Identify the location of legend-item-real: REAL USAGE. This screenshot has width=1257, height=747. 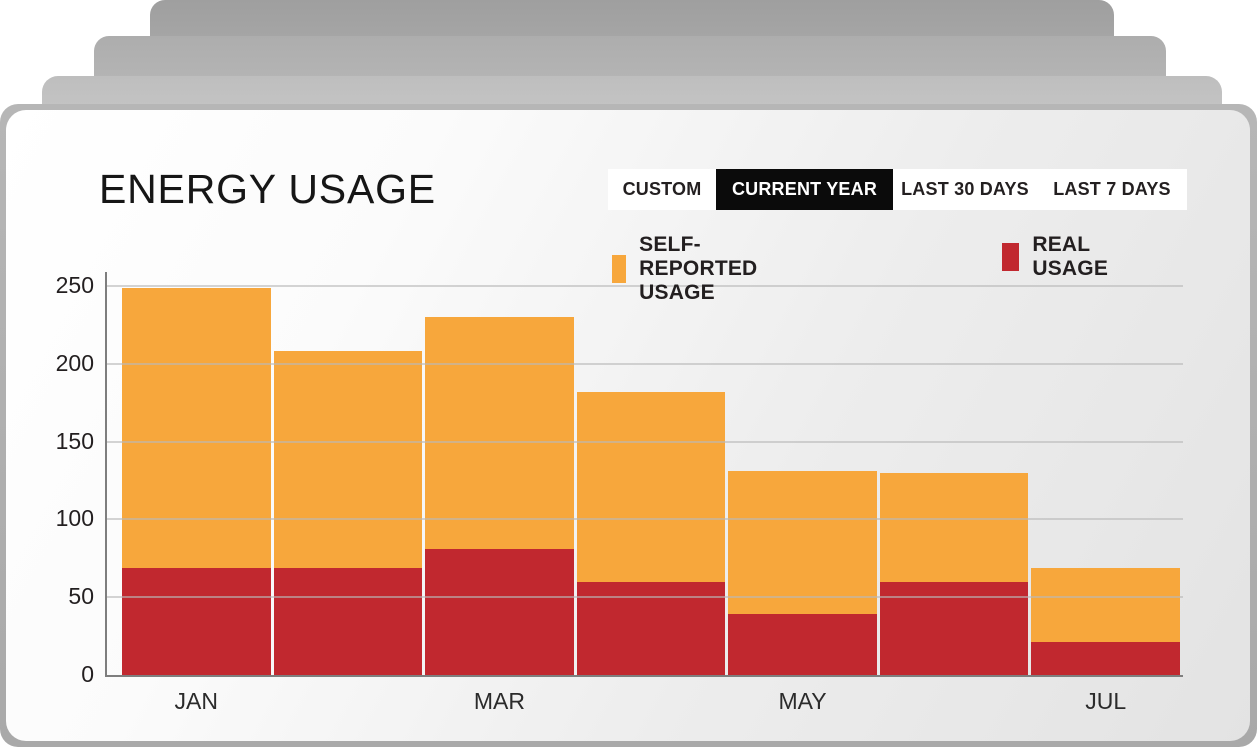
(1060, 257).